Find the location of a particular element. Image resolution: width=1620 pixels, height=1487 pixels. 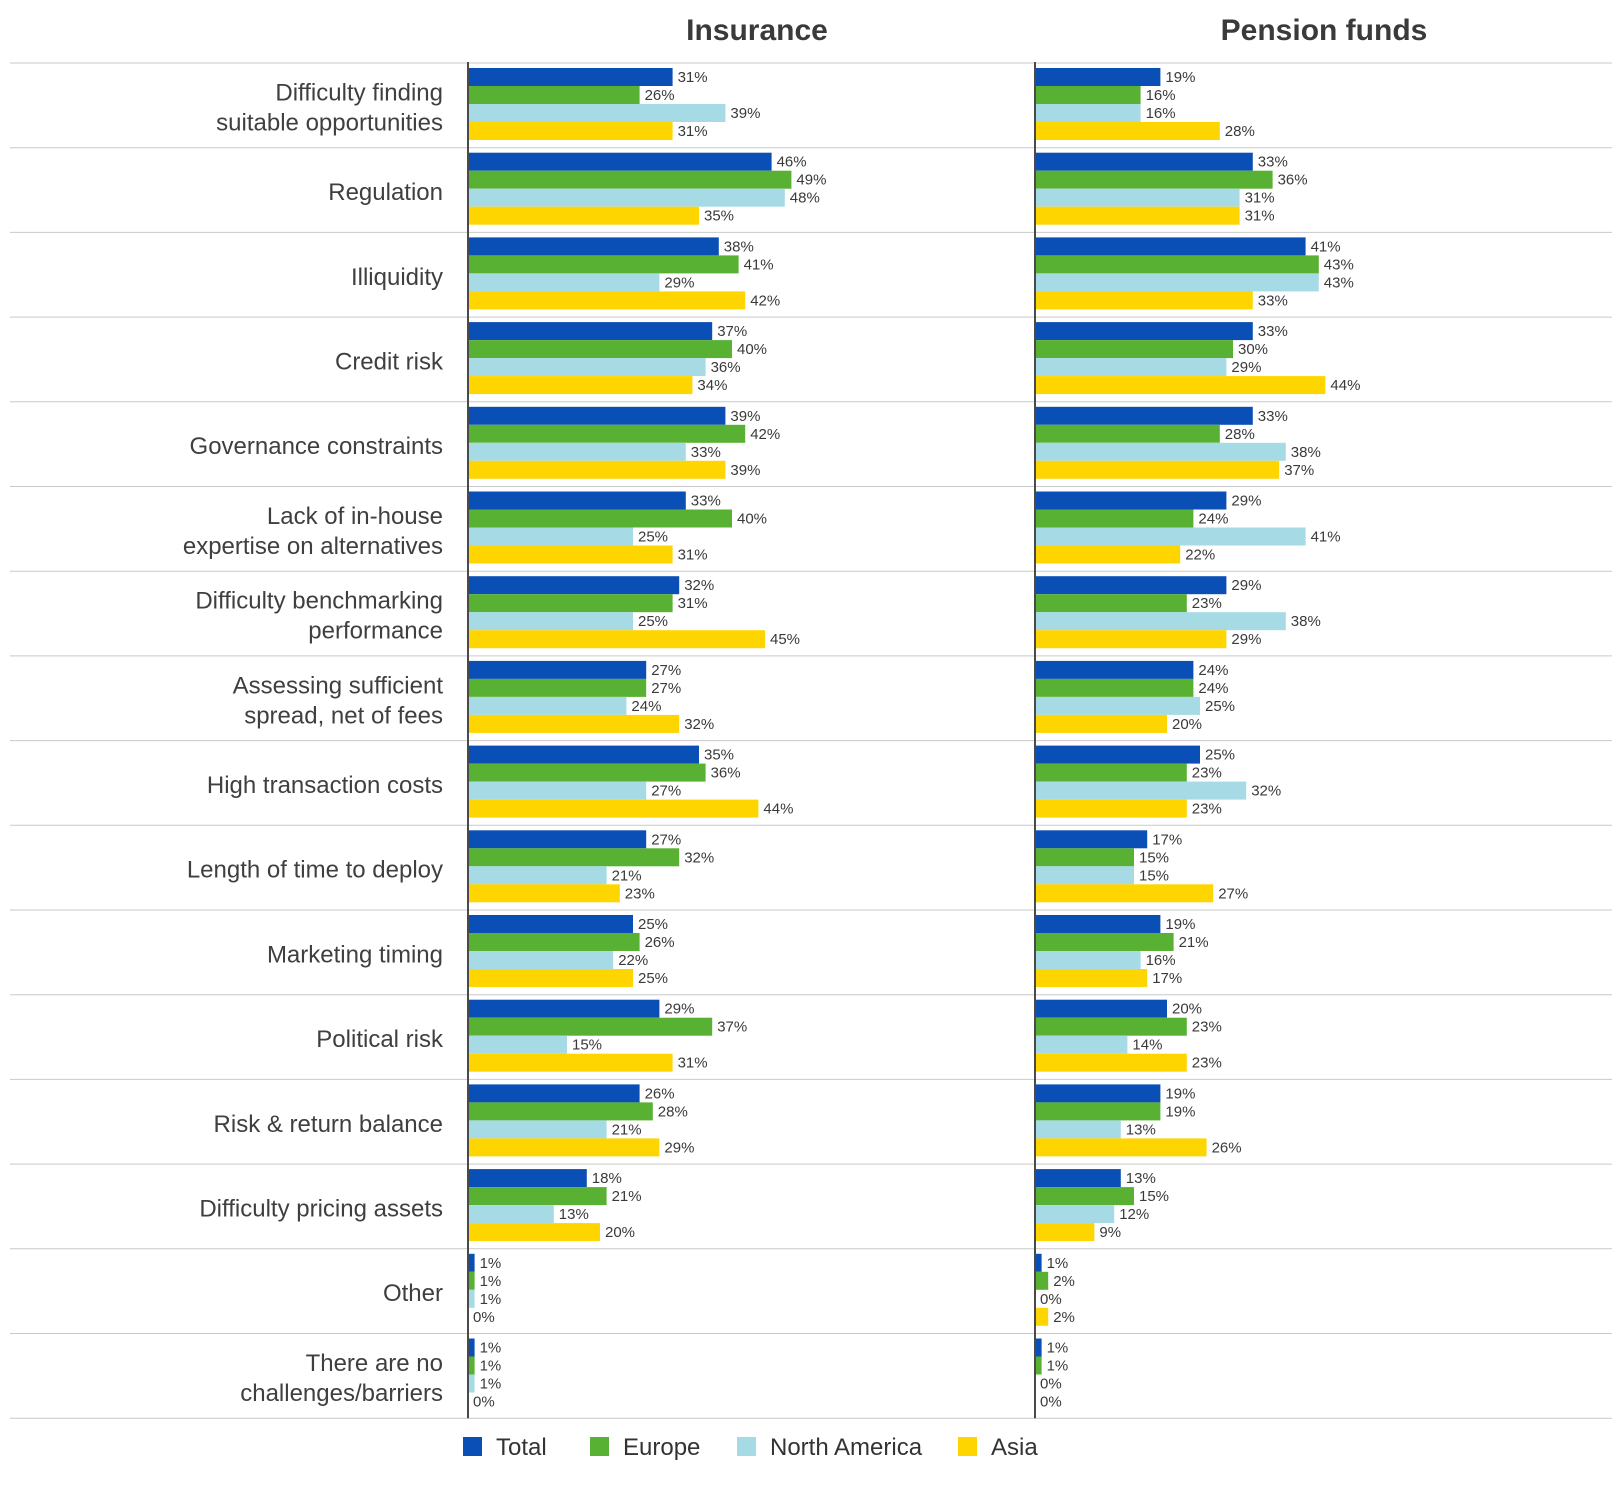

bar-insurance-lack-of-in-house-expertise-on-alternatives-europe is located at coordinates (600, 518).